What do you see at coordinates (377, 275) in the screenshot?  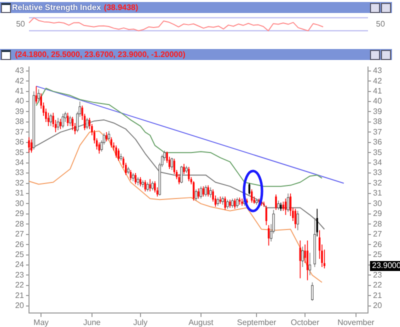 I see `y2-tick-label: 23` at bounding box center [377, 275].